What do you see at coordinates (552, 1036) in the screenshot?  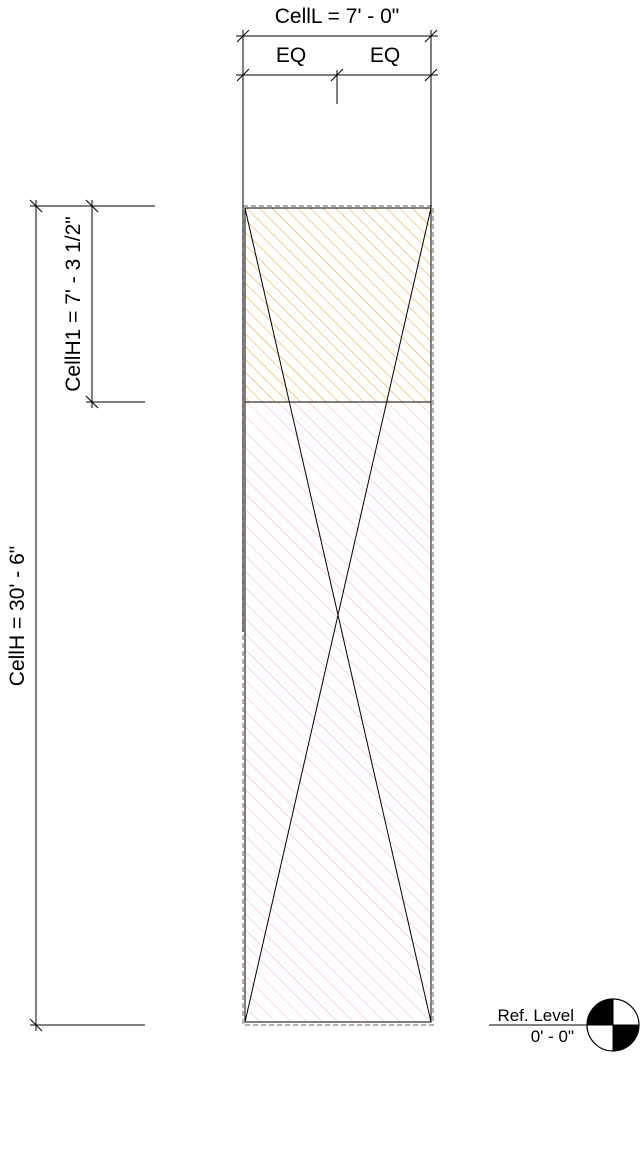 I see `level-elevation: 0' - 0"` at bounding box center [552, 1036].